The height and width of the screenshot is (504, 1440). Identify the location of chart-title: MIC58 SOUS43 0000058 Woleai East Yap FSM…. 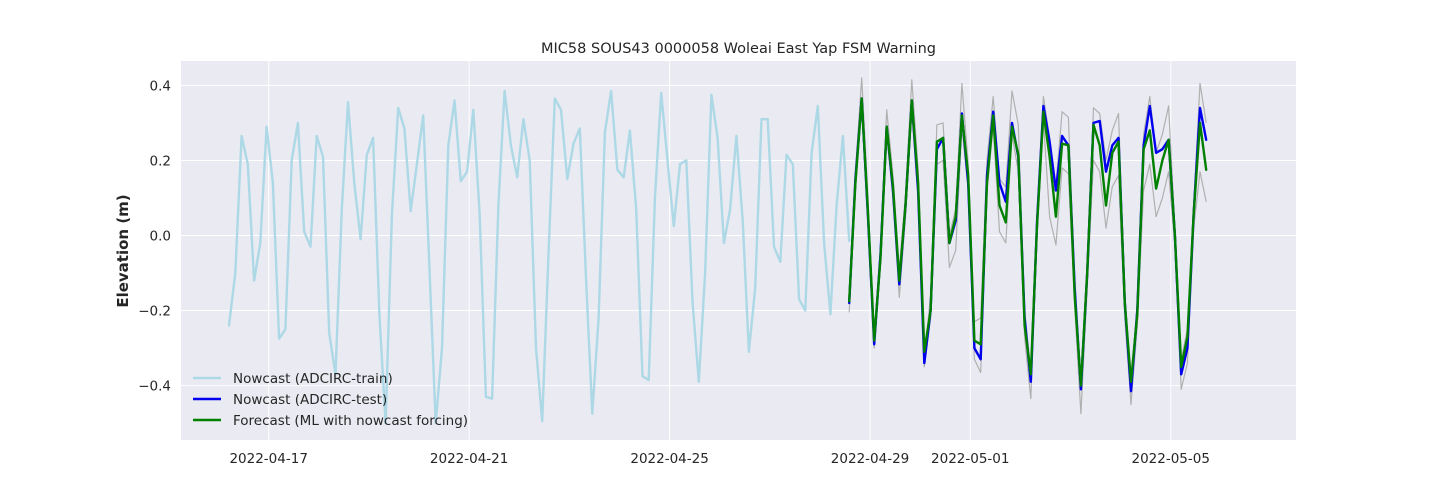
(738, 49).